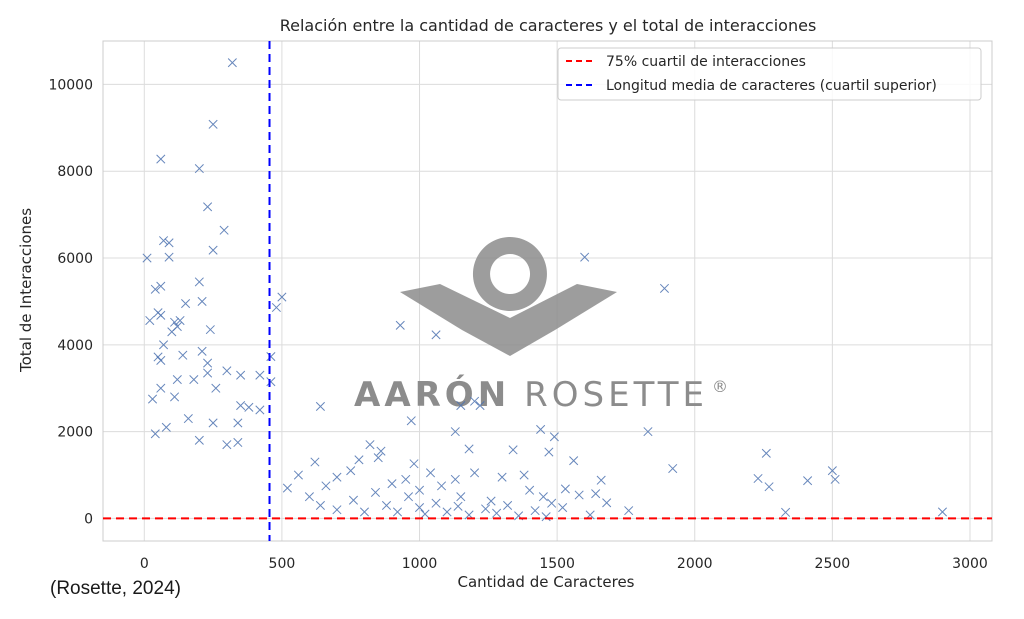 The image size is (1024, 619). I want to click on legend-box, so click(769, 74).